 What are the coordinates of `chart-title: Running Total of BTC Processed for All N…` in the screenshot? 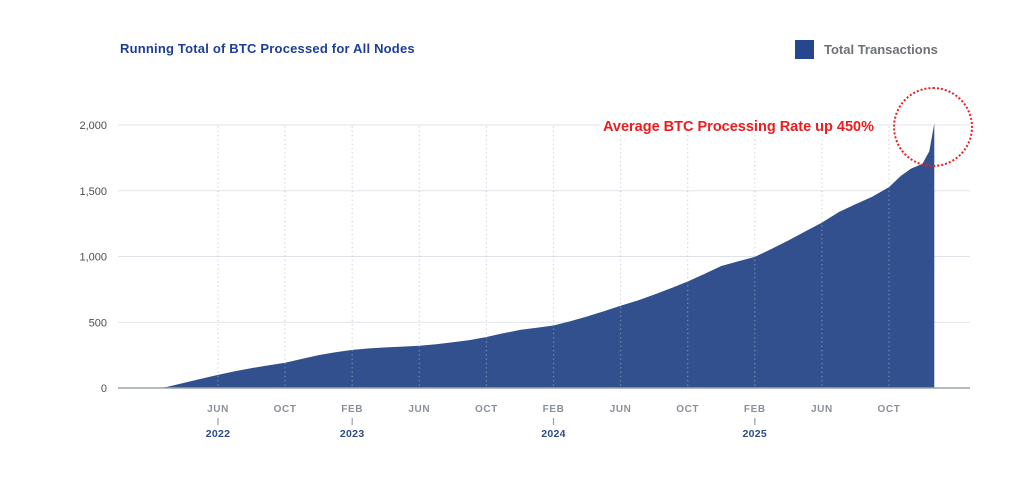 It's located at (267, 48).